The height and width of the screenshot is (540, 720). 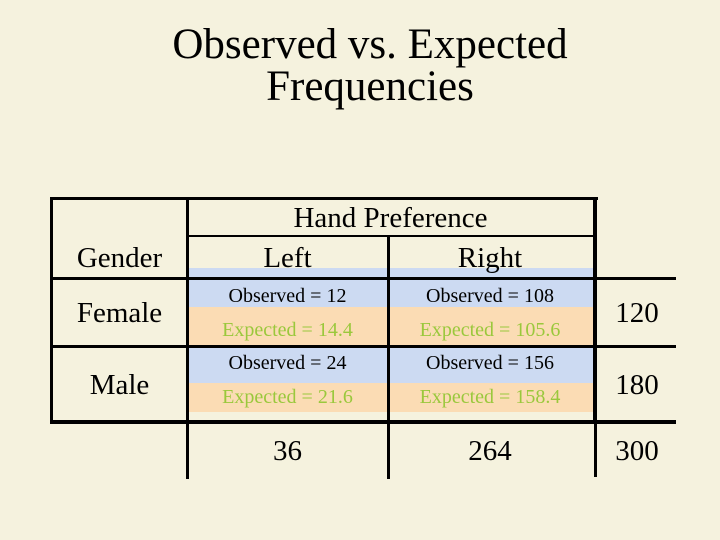 What do you see at coordinates (490, 296) in the screenshot?
I see `cell-female-right-observed: Observed = 108` at bounding box center [490, 296].